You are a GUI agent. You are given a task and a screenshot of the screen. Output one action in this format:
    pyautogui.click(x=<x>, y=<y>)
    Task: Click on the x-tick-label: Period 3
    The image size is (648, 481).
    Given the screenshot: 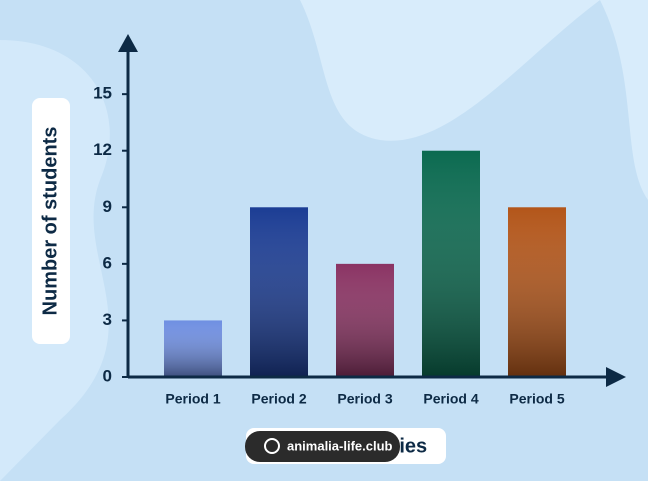 What is the action you would take?
    pyautogui.click(x=364, y=399)
    